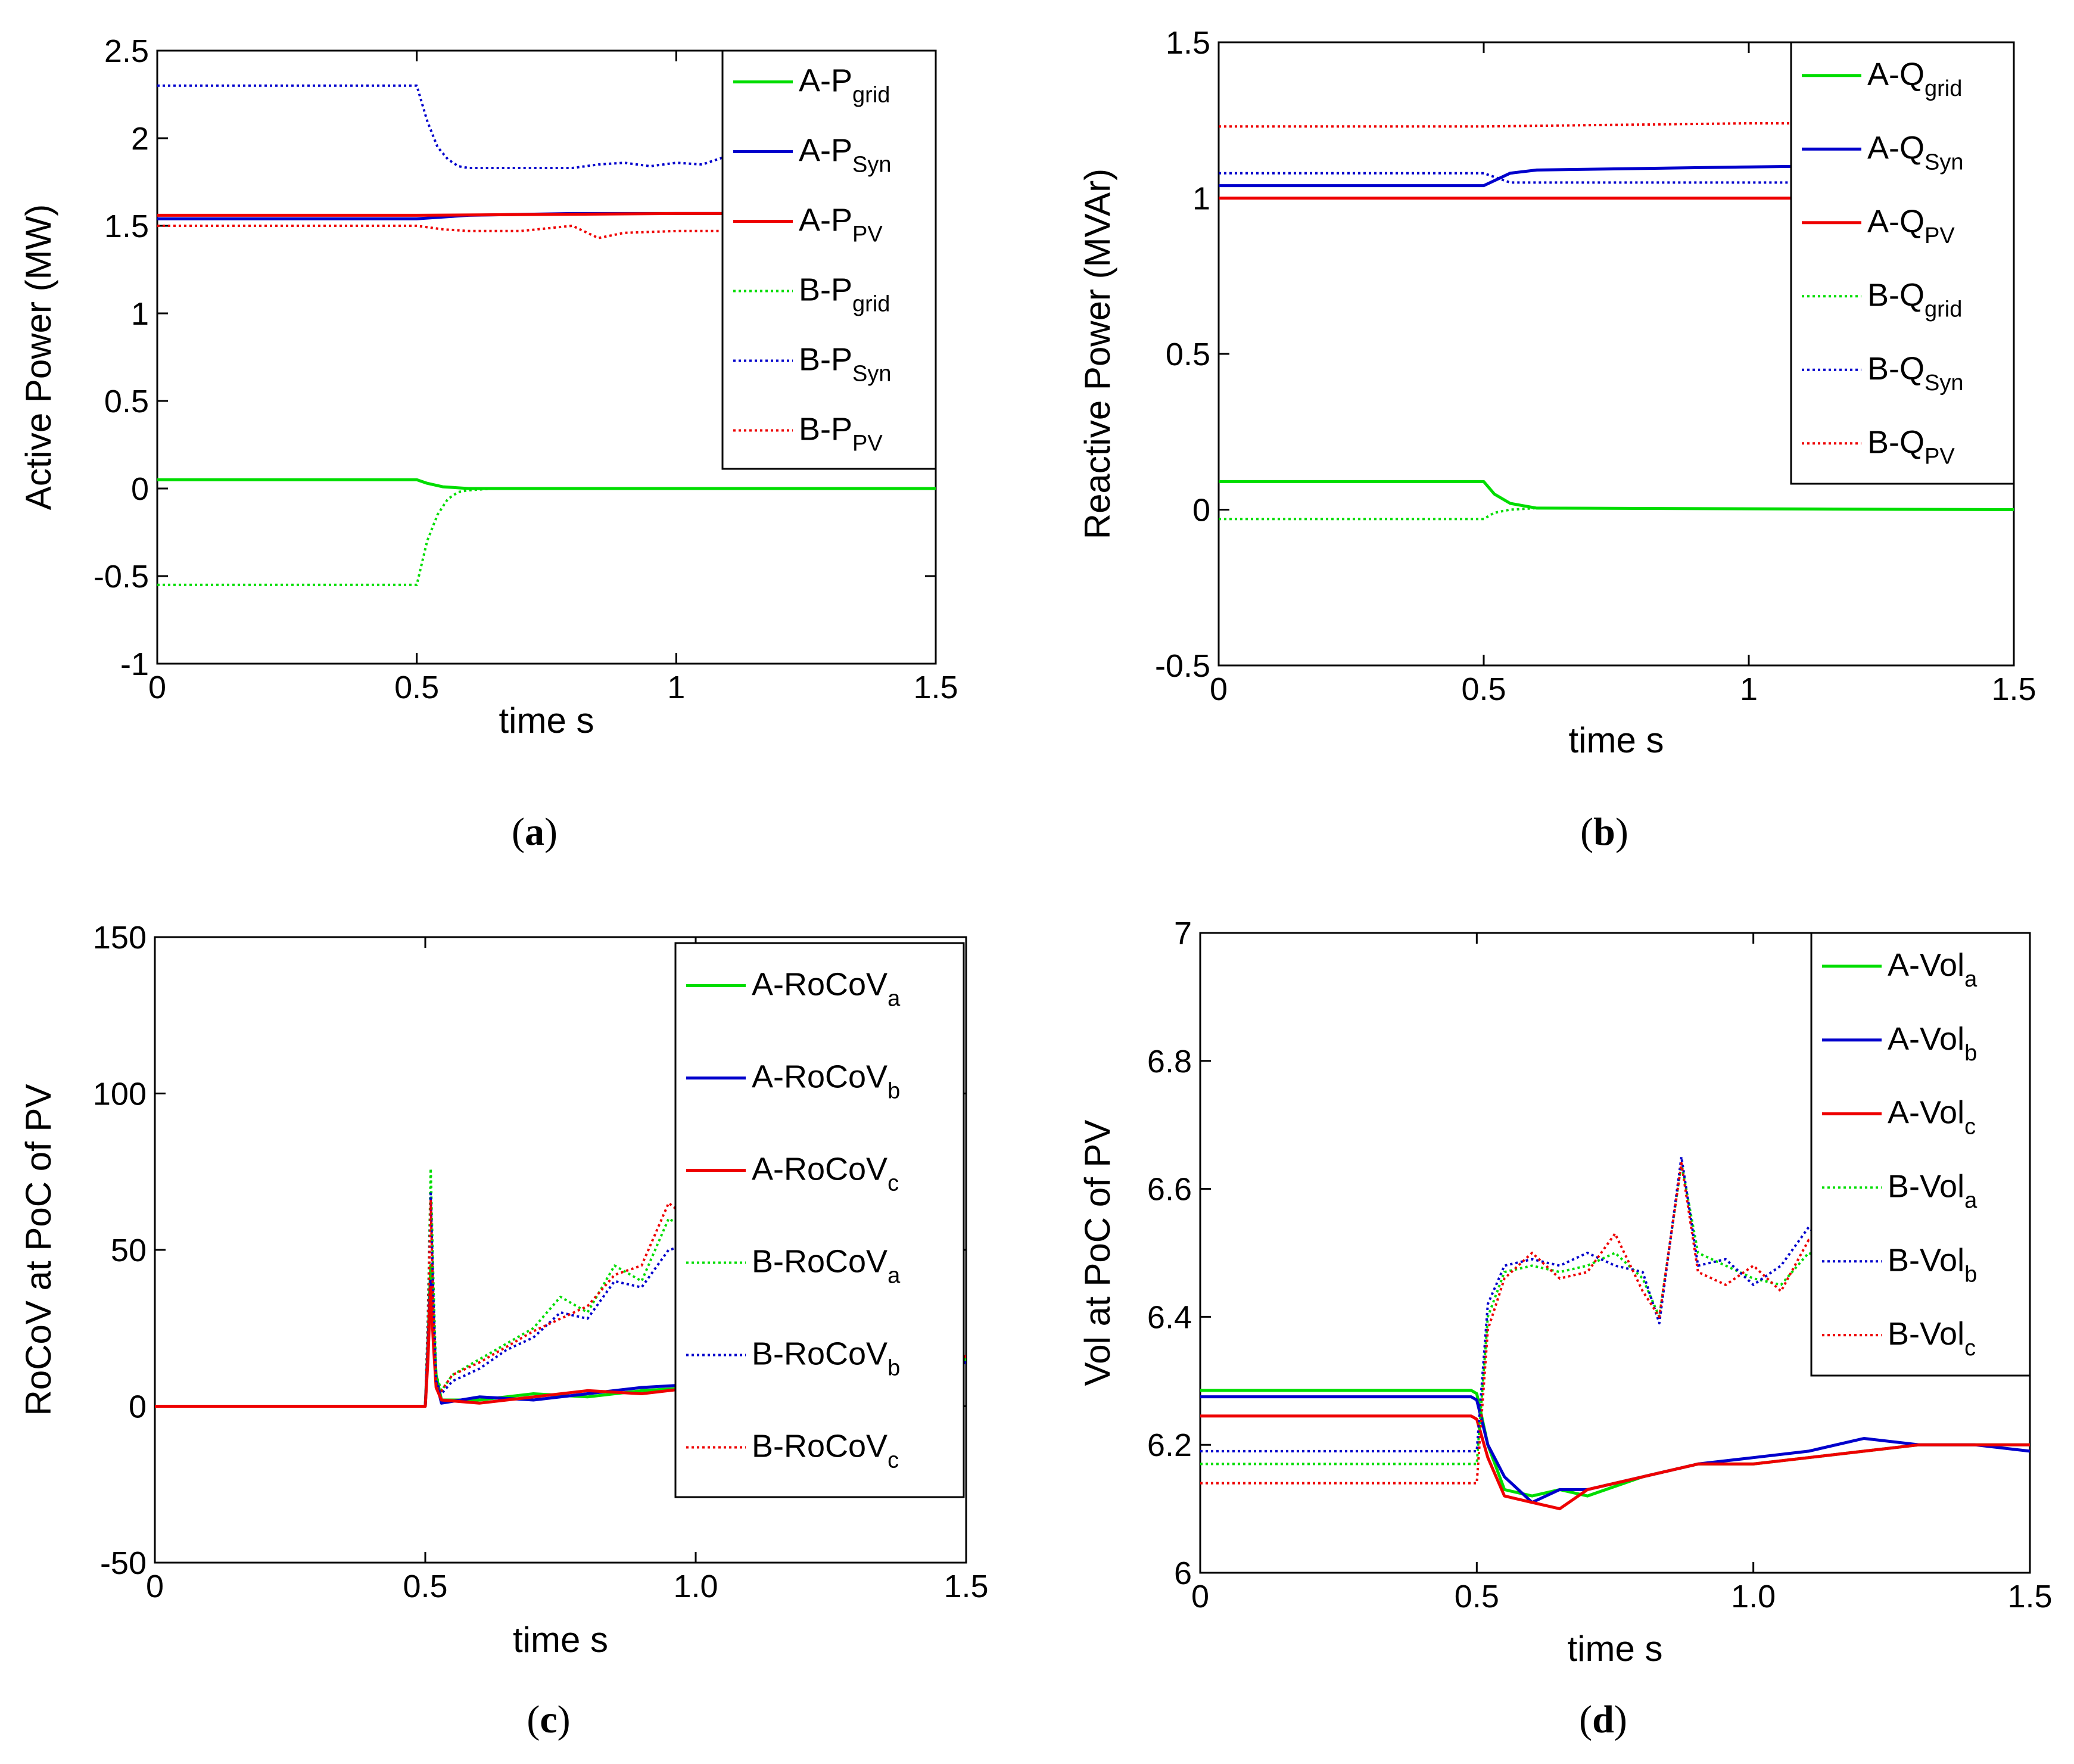 Image resolution: width=2074 pixels, height=1764 pixels. I want to click on legend: A-Qgrid A-QSyn A-QPV B-Qgrid B-QSyn B-QPV, so click(1902, 263).